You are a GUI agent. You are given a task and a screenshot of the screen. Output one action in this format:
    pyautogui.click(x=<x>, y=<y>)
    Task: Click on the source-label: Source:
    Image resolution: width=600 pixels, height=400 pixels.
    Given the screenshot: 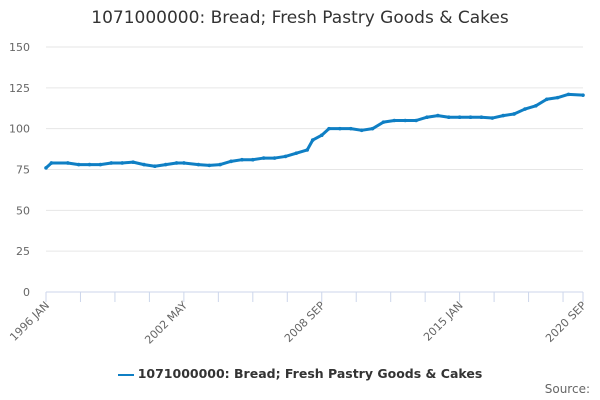 What is the action you would take?
    pyautogui.click(x=567, y=389)
    